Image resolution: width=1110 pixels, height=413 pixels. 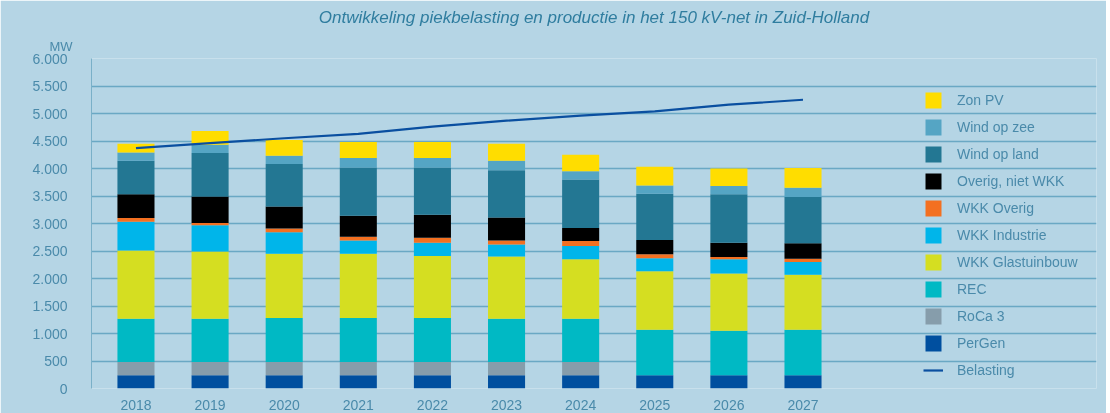 What do you see at coordinates (50, 113) in the screenshot?
I see `y-tick-label: 5.000` at bounding box center [50, 113].